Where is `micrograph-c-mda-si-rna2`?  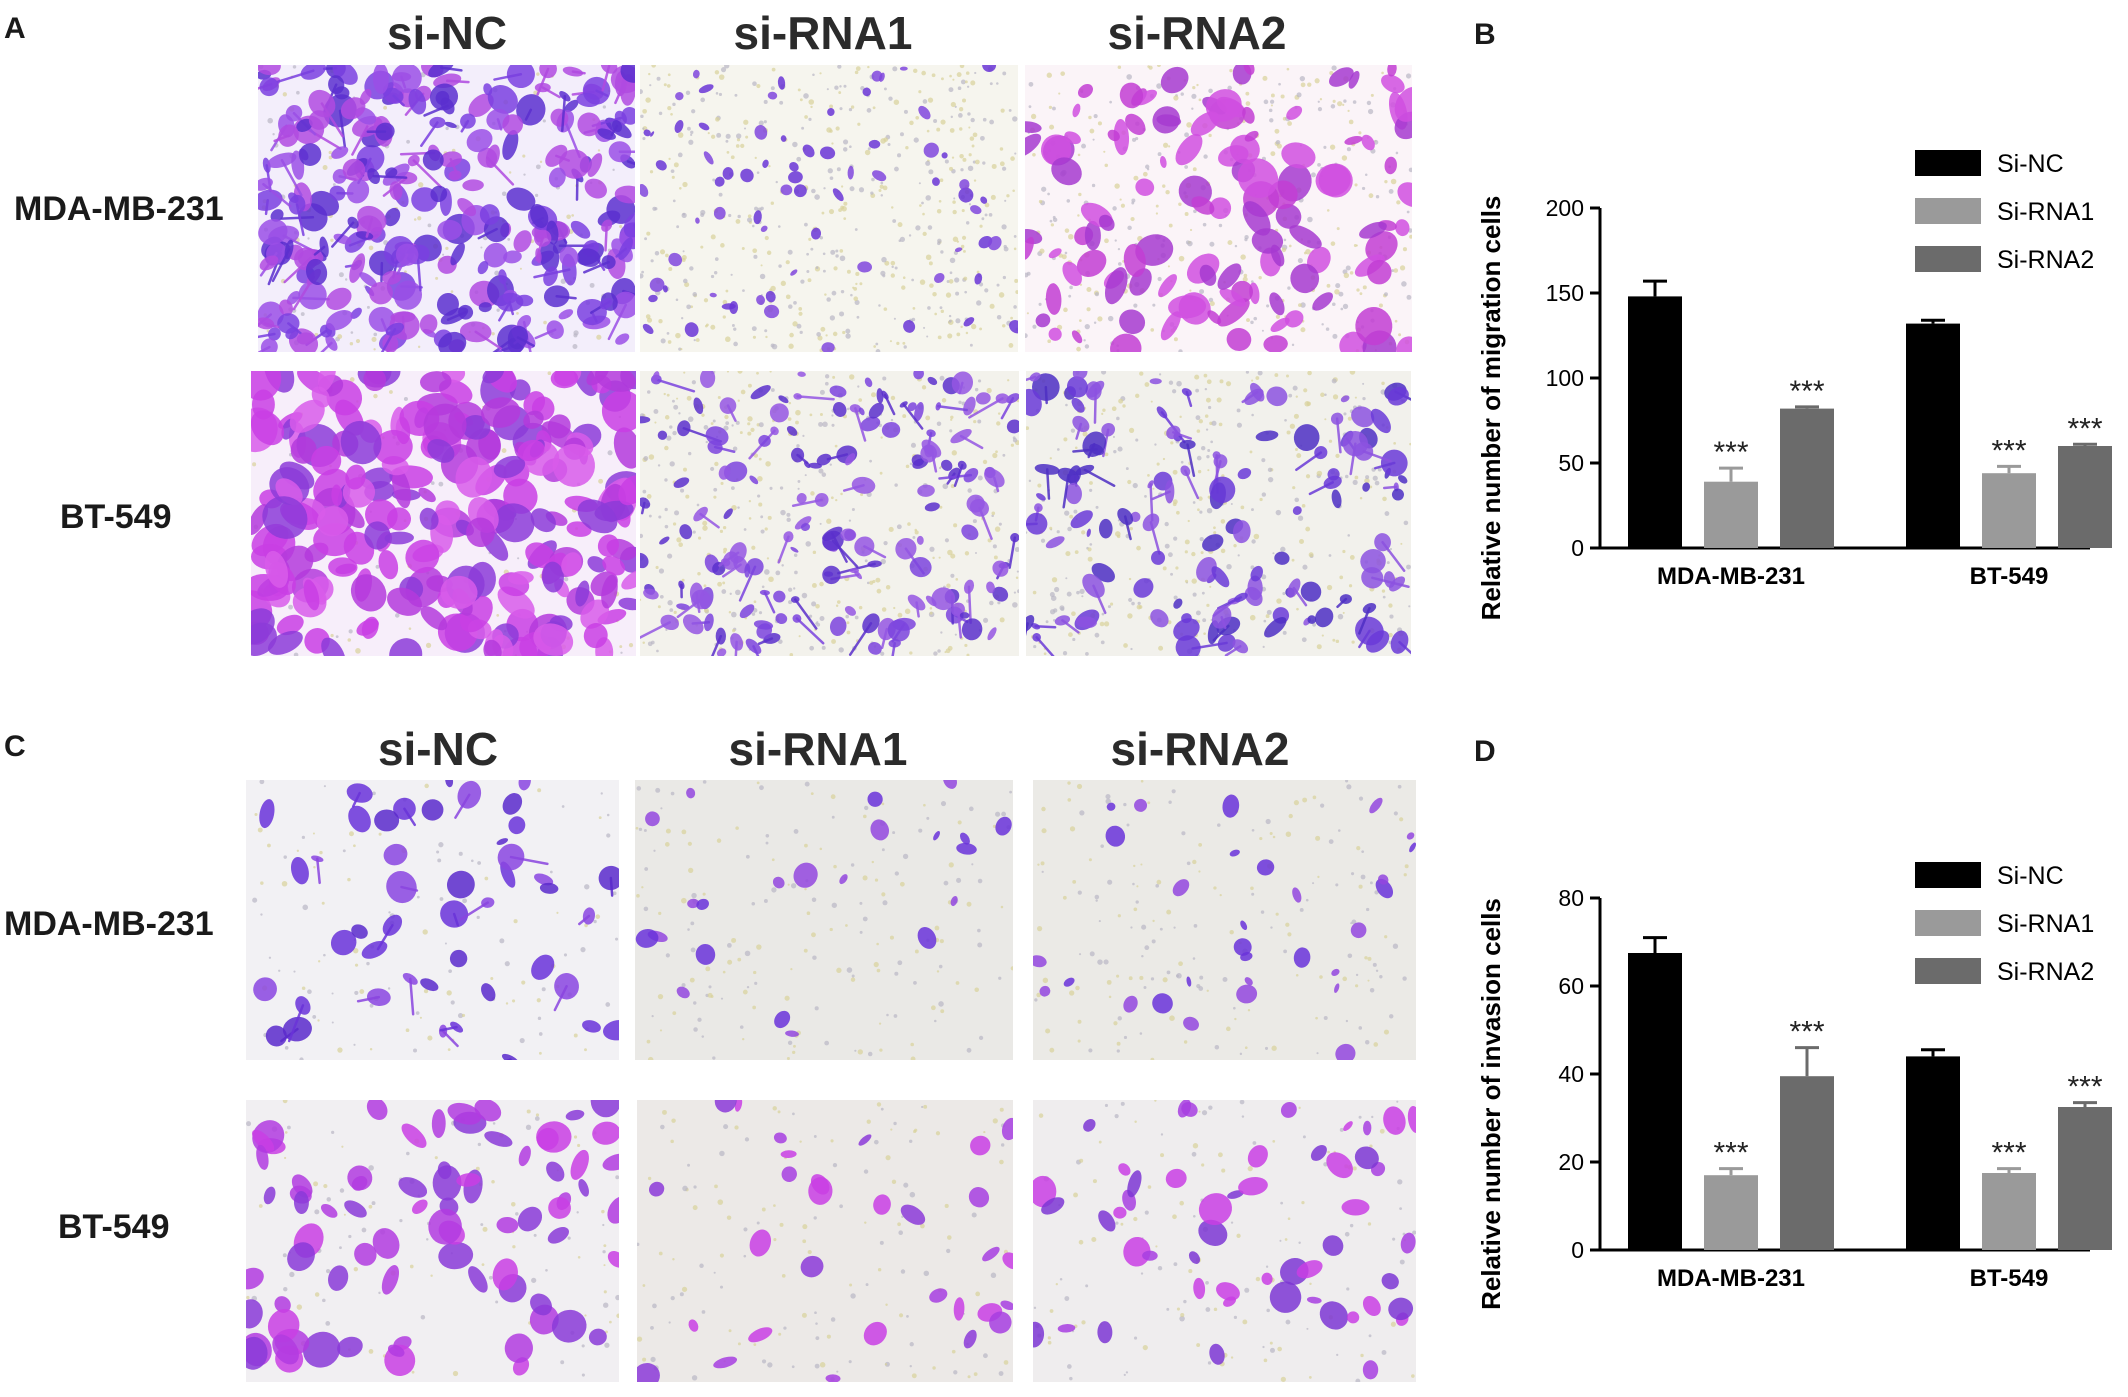
micrograph-c-mda-si-rna2 is located at coordinates (1224, 920).